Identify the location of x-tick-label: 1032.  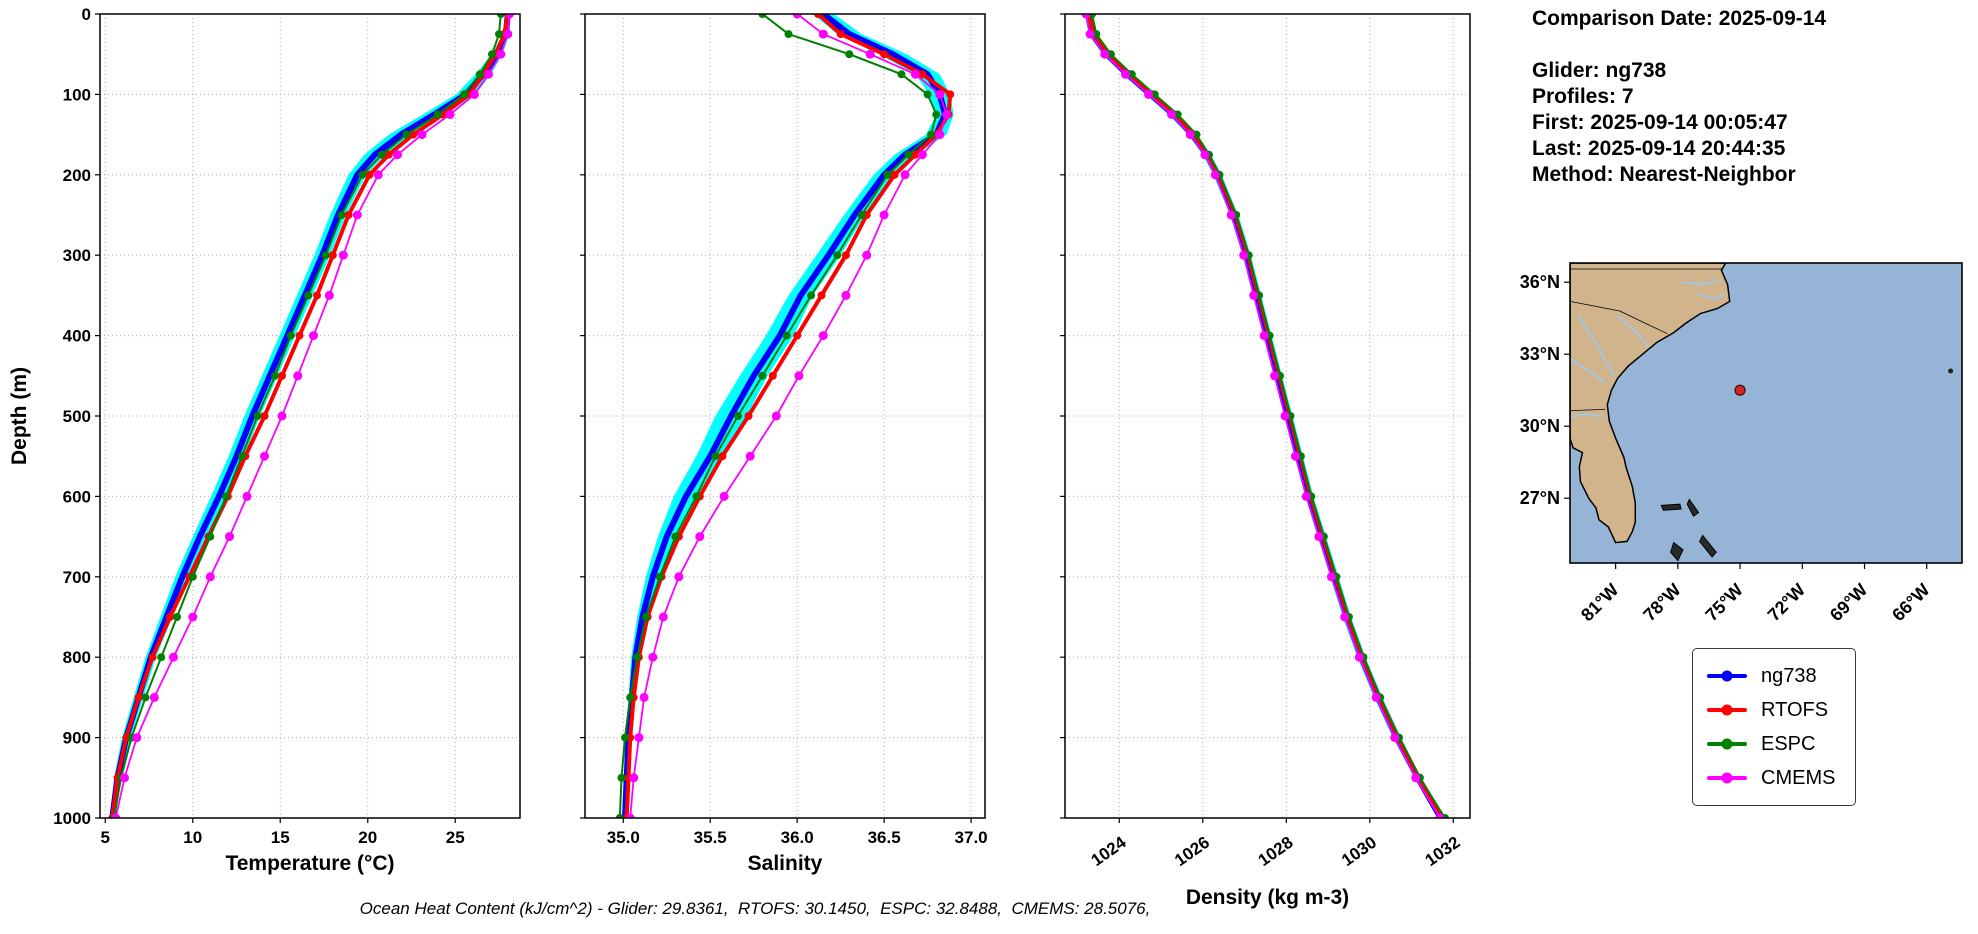
(1443, 851).